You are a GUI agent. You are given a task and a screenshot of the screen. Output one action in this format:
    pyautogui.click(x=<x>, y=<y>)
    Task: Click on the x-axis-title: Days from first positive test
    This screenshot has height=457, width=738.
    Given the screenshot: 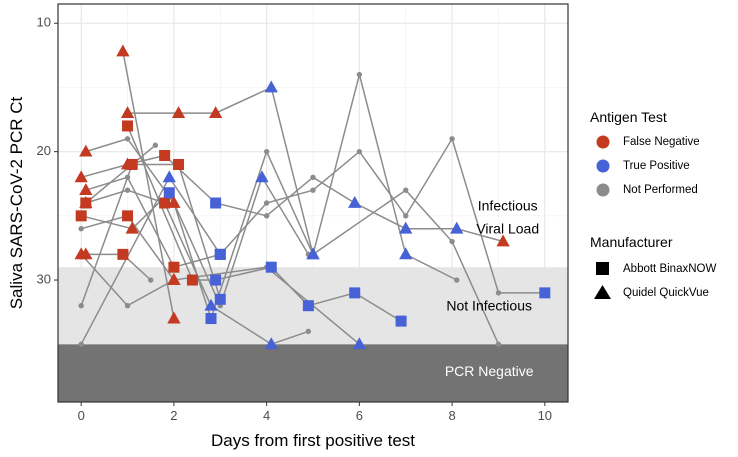 What is the action you would take?
    pyautogui.click(x=313, y=440)
    